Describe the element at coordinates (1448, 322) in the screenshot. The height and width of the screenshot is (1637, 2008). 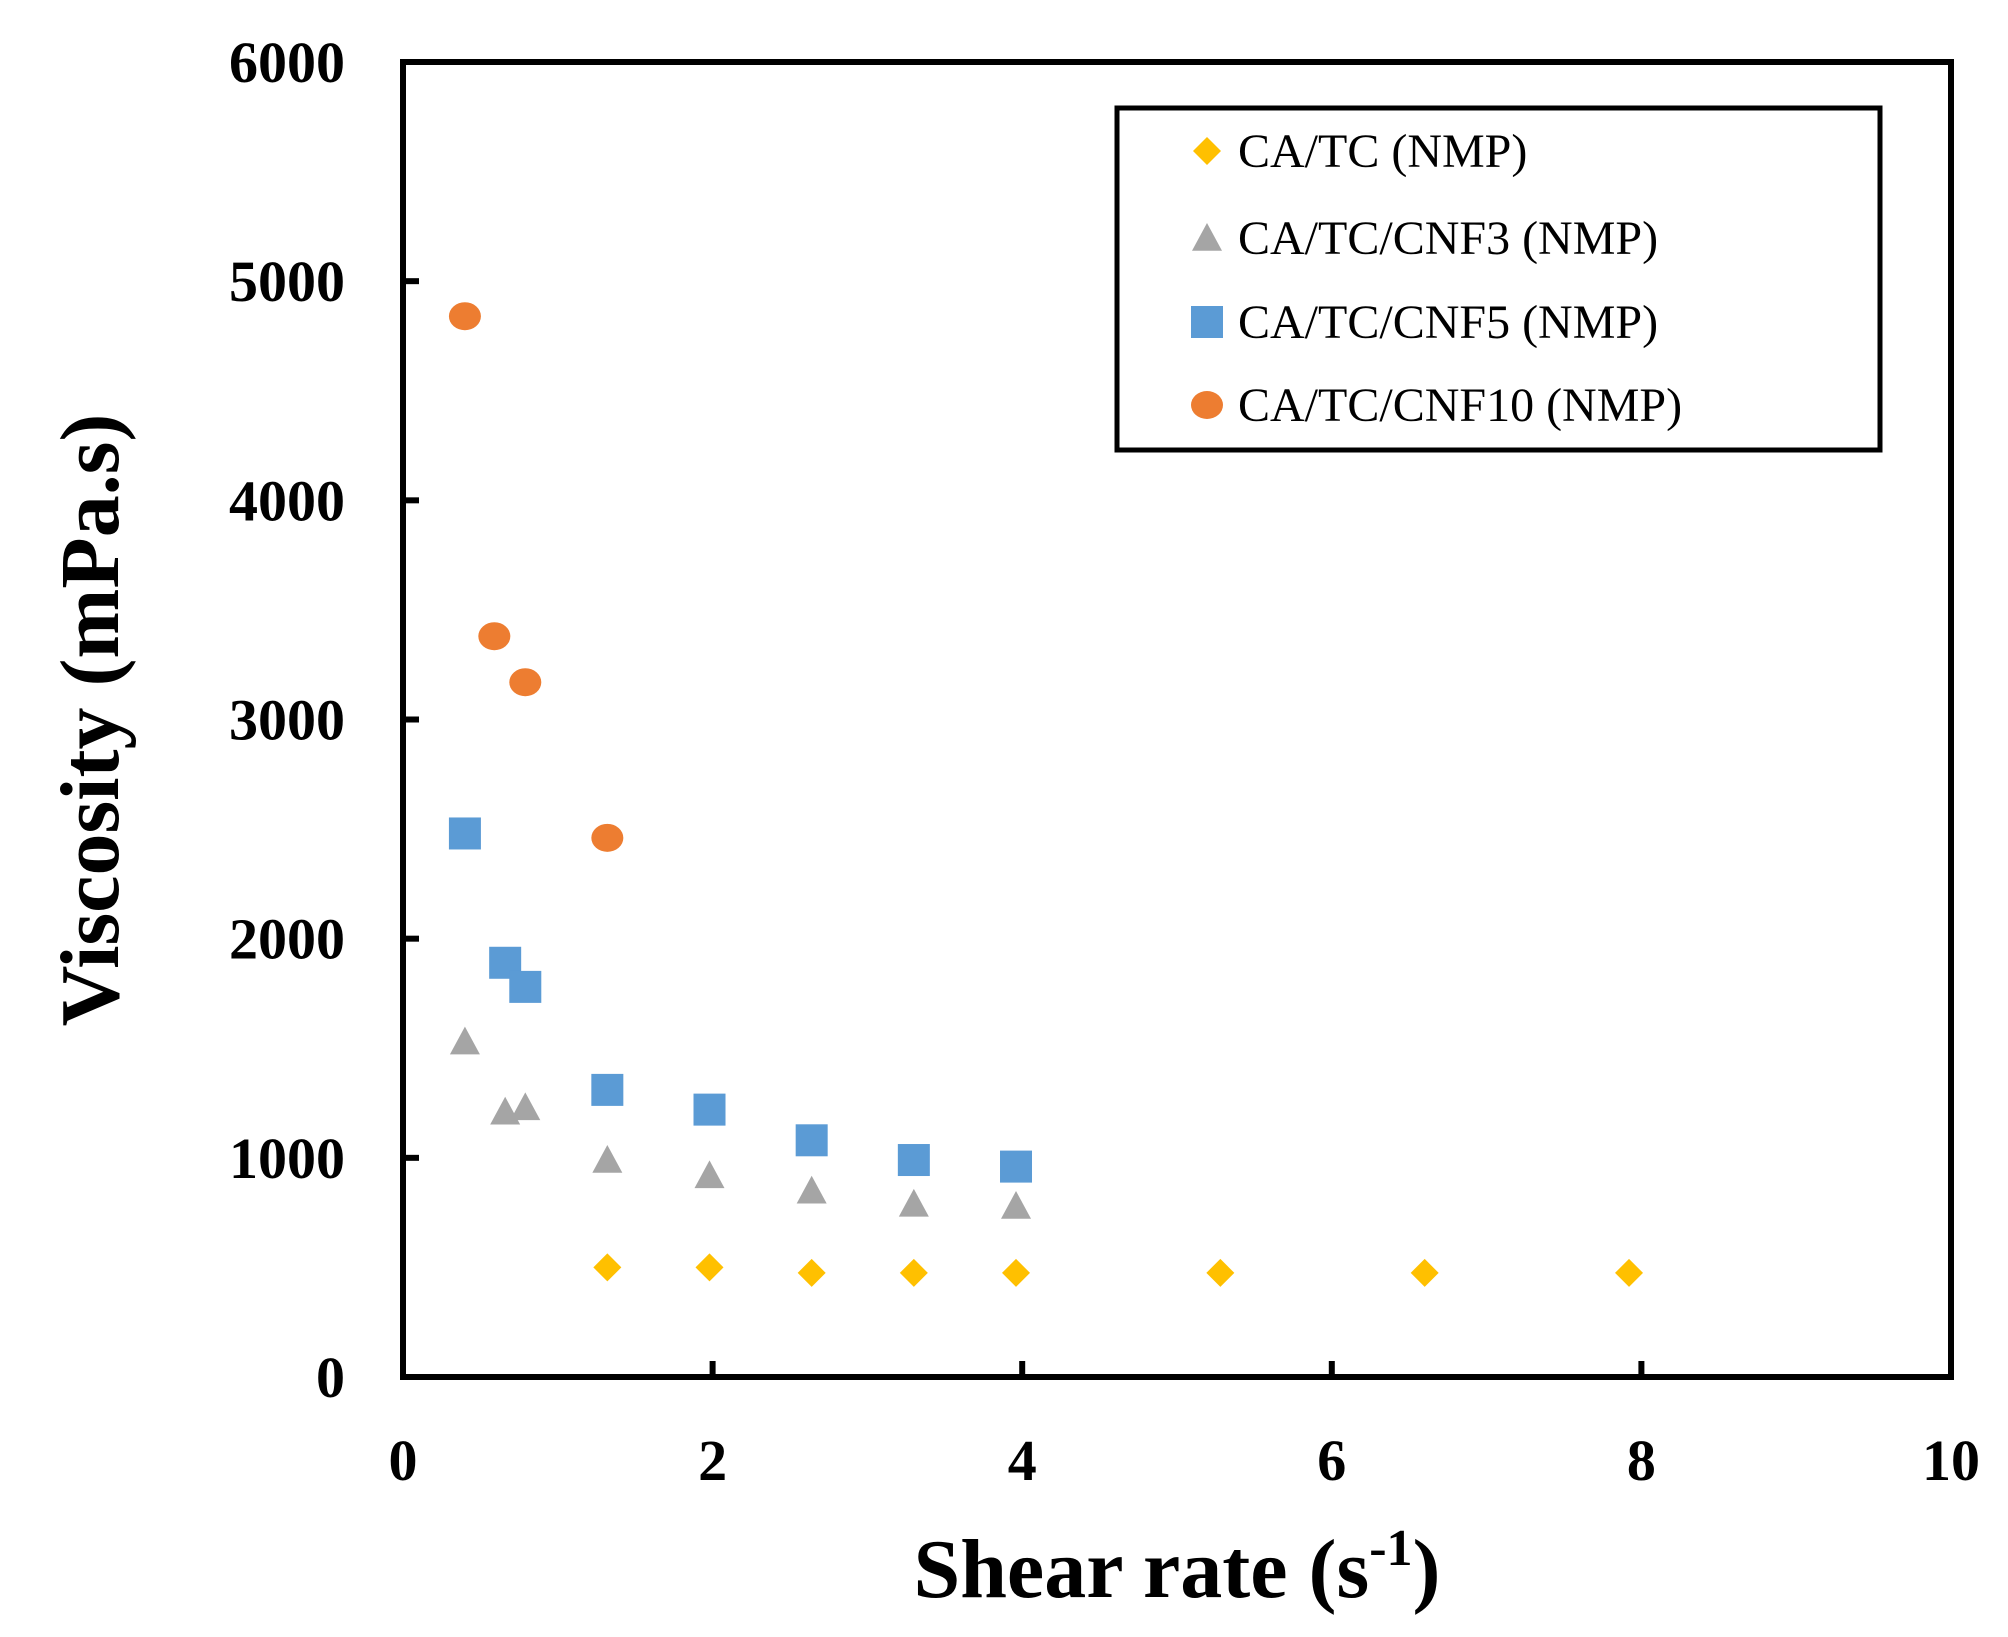
I see `legend-label: CA/TC/CNF5 (NMP)` at that location.